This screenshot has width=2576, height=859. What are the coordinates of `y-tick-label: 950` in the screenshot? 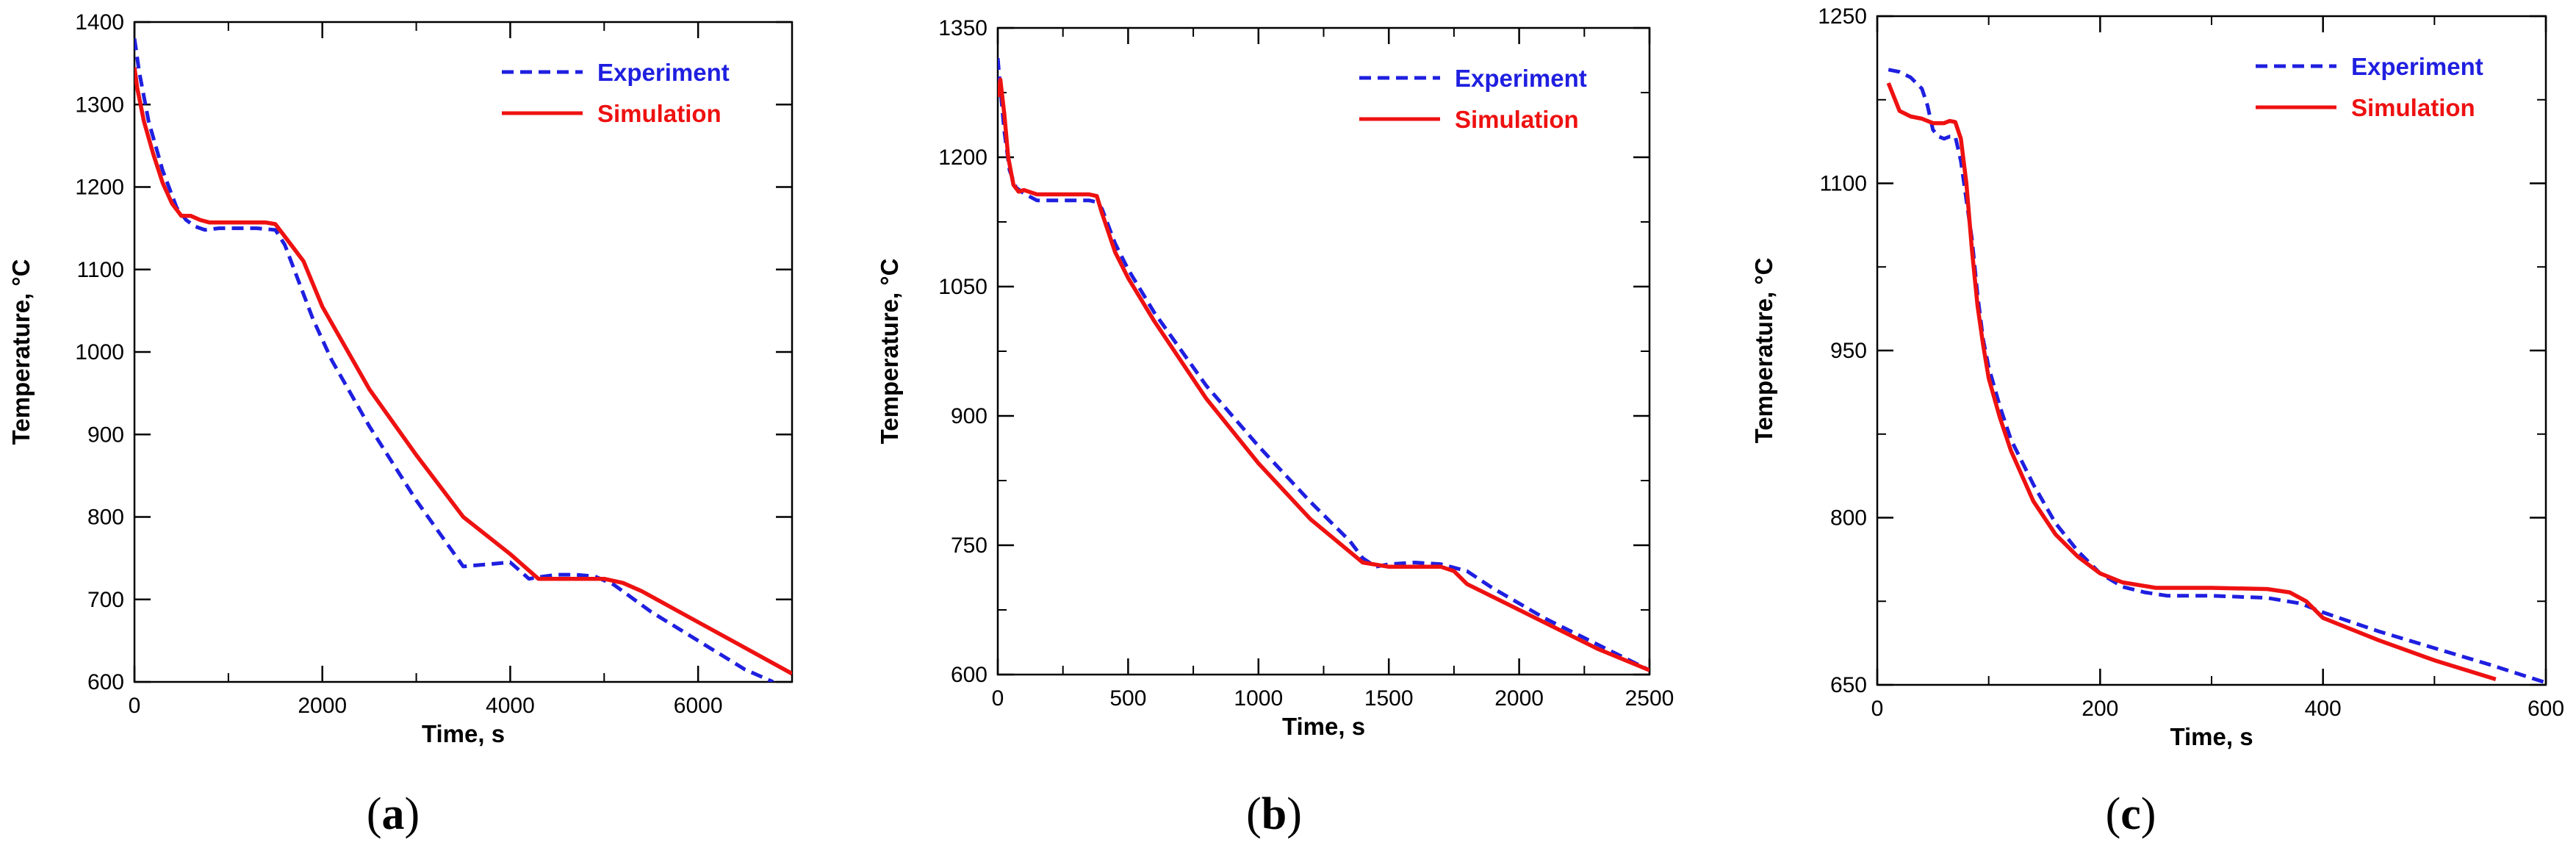 It's located at (1848, 351).